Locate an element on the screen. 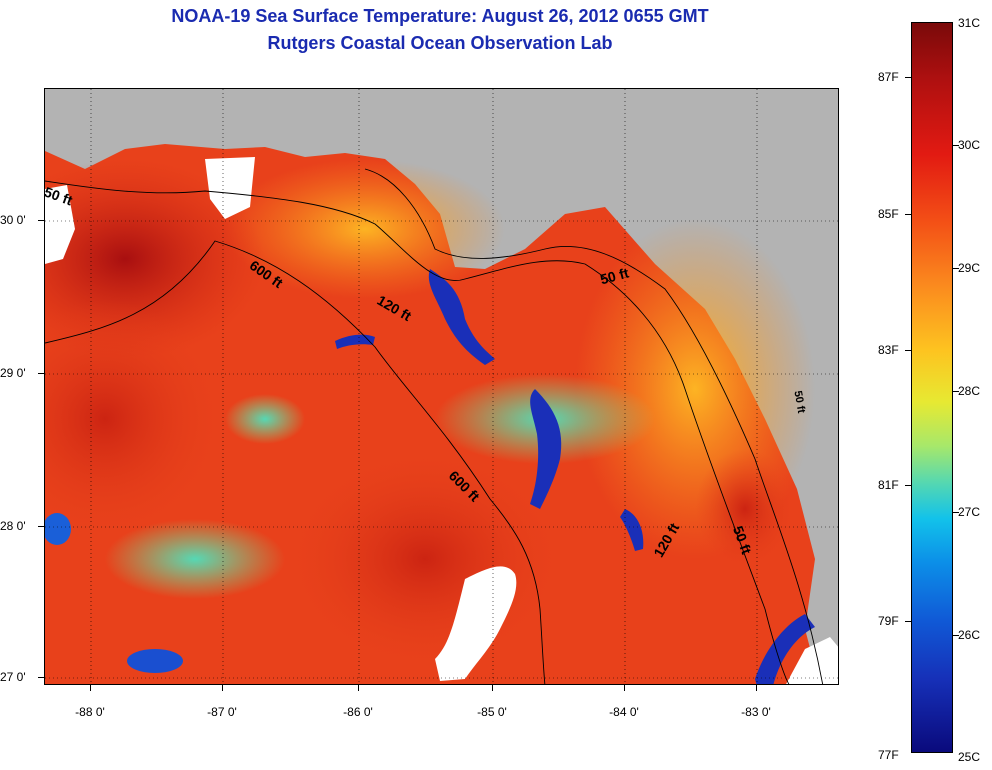  colorbar-label-83f: 83F is located at coordinates (888, 350).